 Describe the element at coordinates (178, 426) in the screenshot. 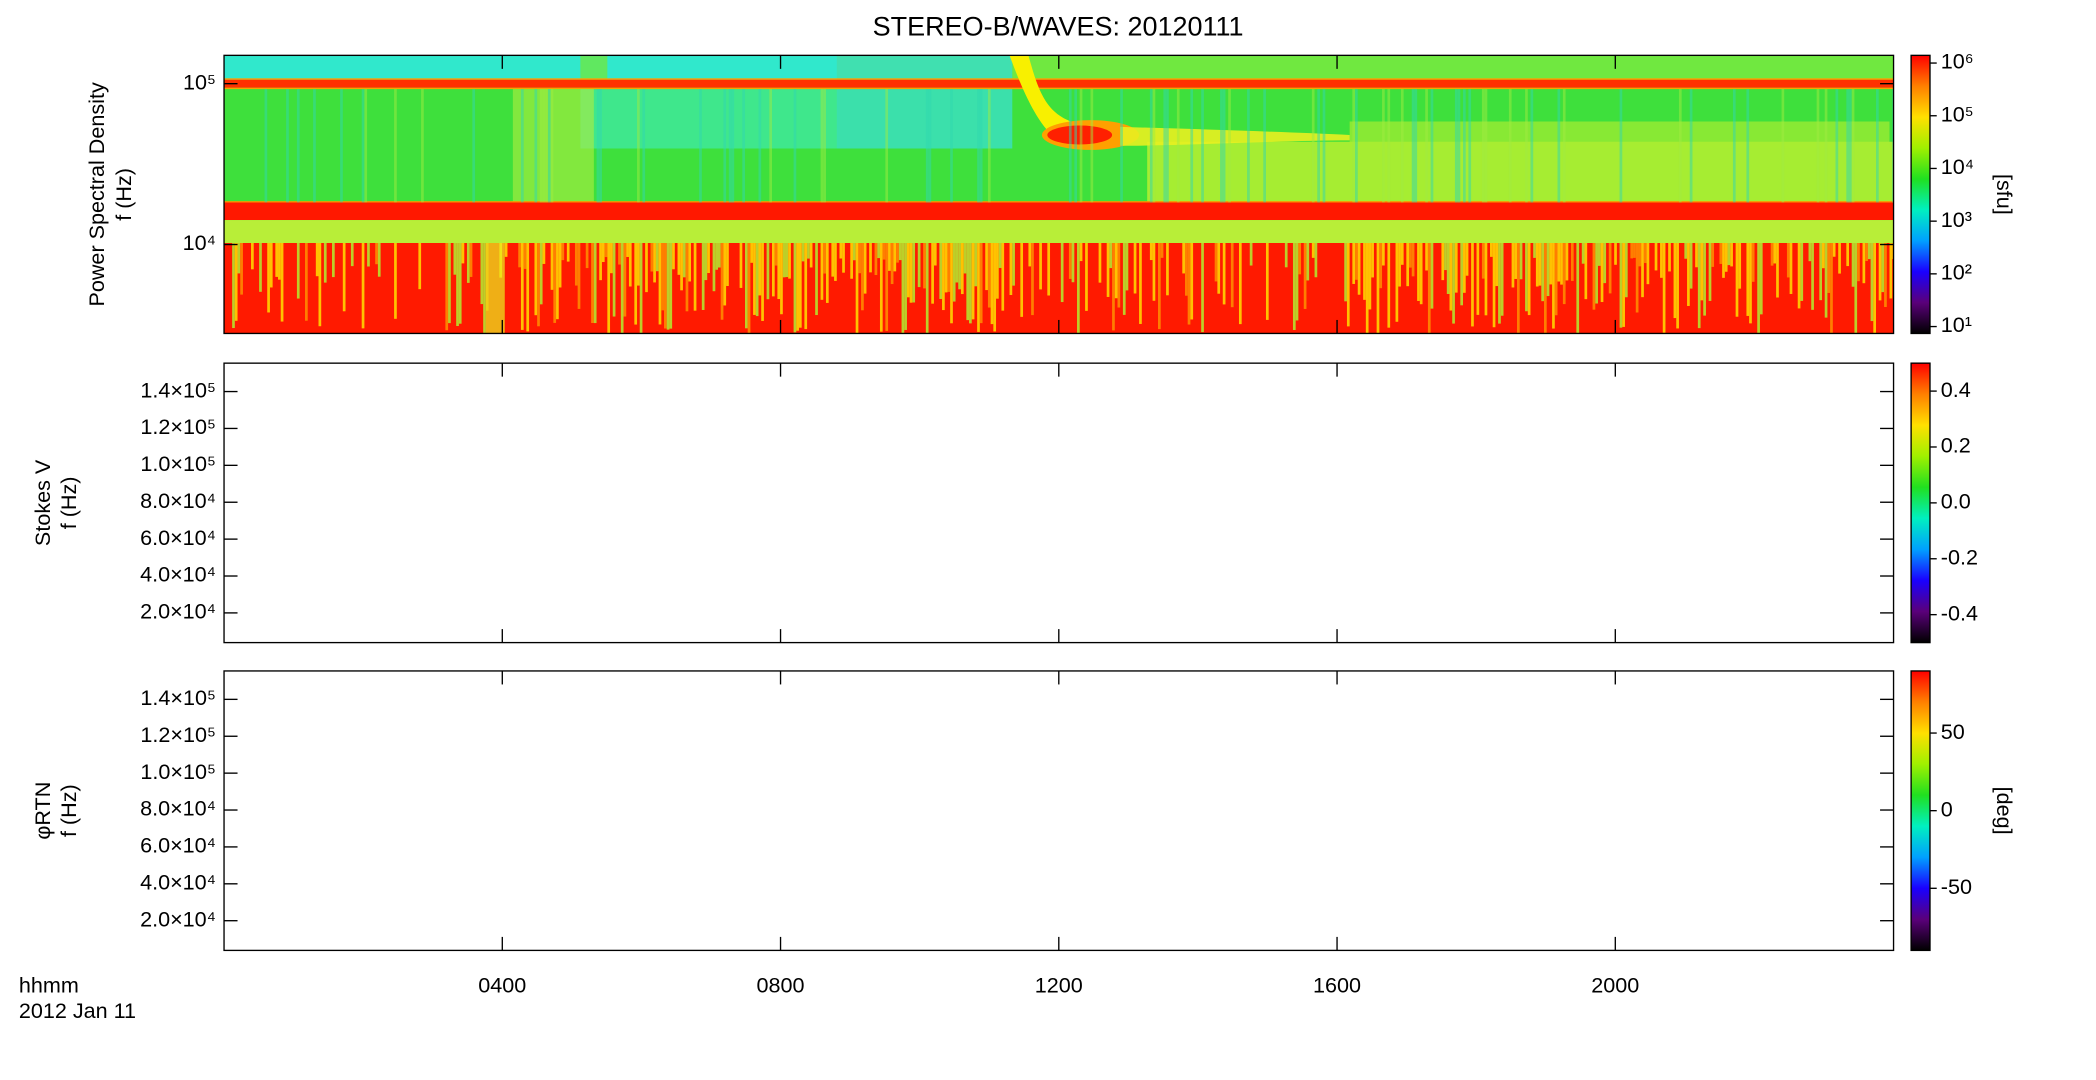

I see `y-tick-label: 1.2×10⁵` at that location.